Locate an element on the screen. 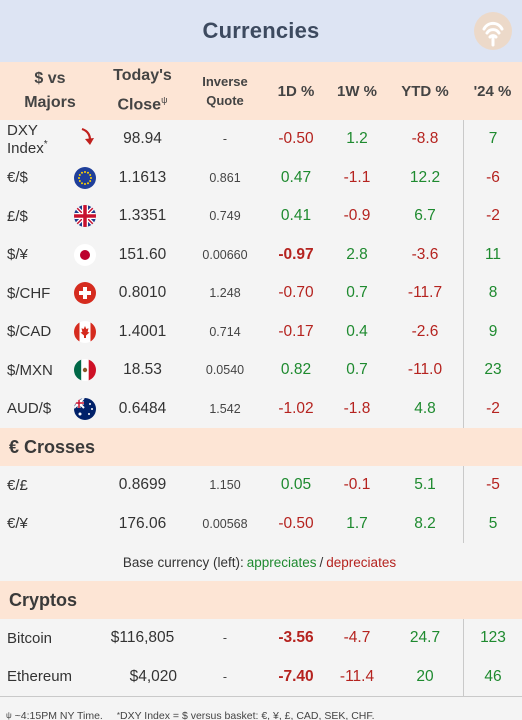 This screenshot has height=720, width=522. table-row: Ethereum $4,020 - -7.40 -11.4 20 46 is located at coordinates (261, 676).